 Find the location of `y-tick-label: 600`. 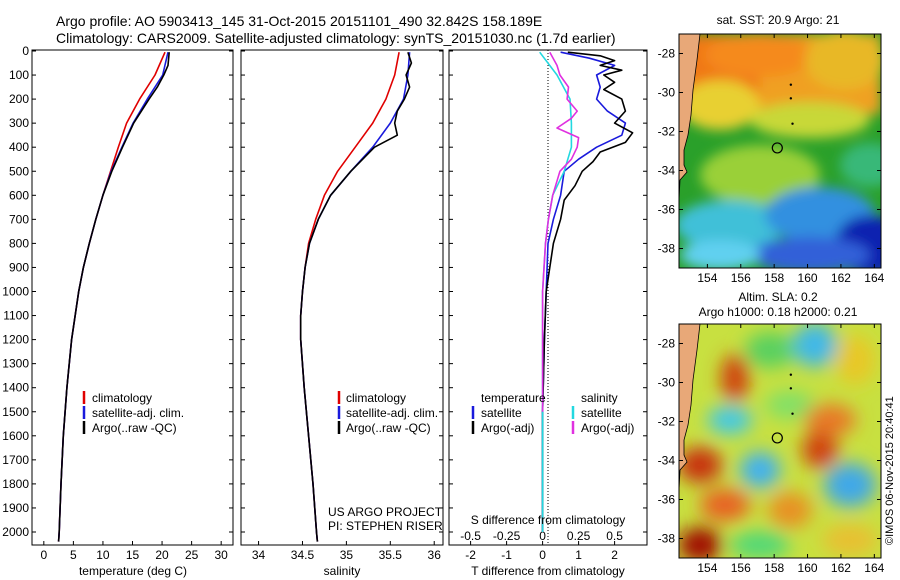

y-tick-label: 600 is located at coordinates (19, 195).